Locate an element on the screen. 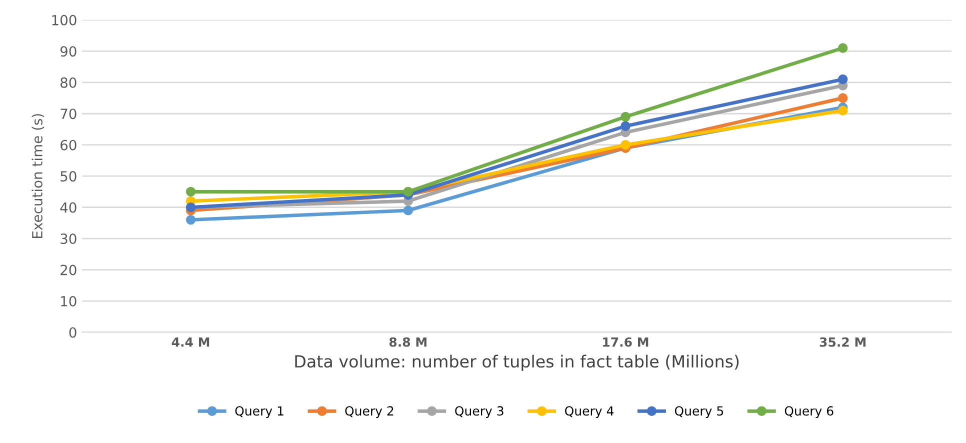 The width and height of the screenshot is (966, 443). y-tick-label: 20 is located at coordinates (68, 270).